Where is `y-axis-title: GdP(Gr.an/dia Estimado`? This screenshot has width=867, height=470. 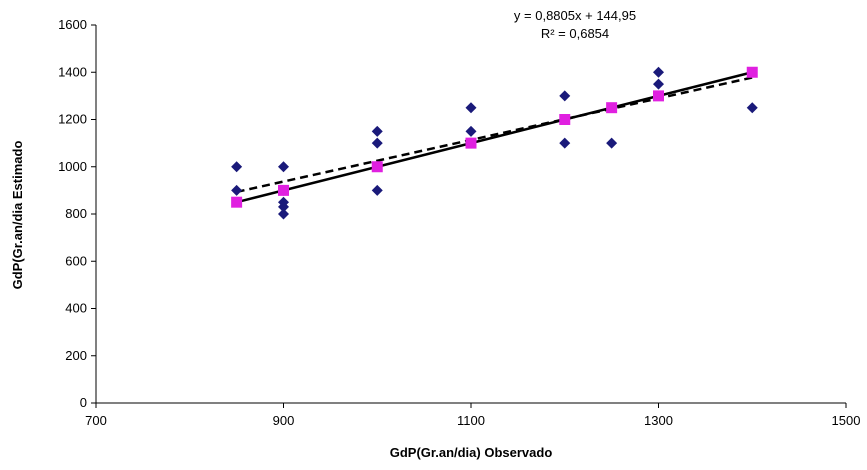
y-axis-title: GdP(Gr.an/dia Estimado is located at coordinates (17, 215).